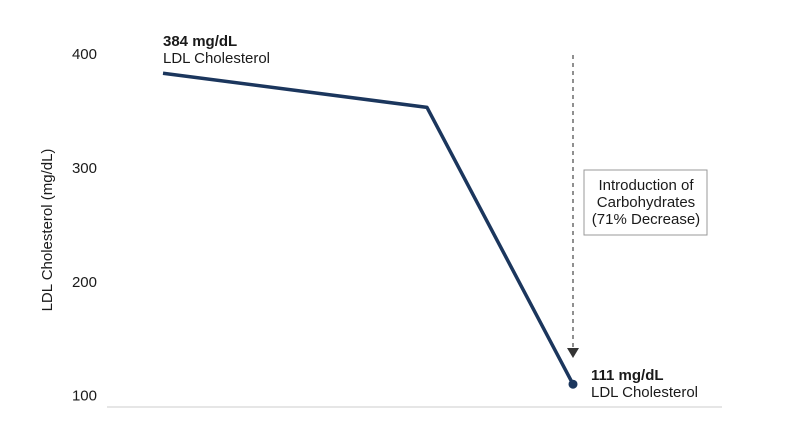 This screenshot has height=447, width=800. I want to click on annotation-text: (71% Decrease), so click(646, 219).